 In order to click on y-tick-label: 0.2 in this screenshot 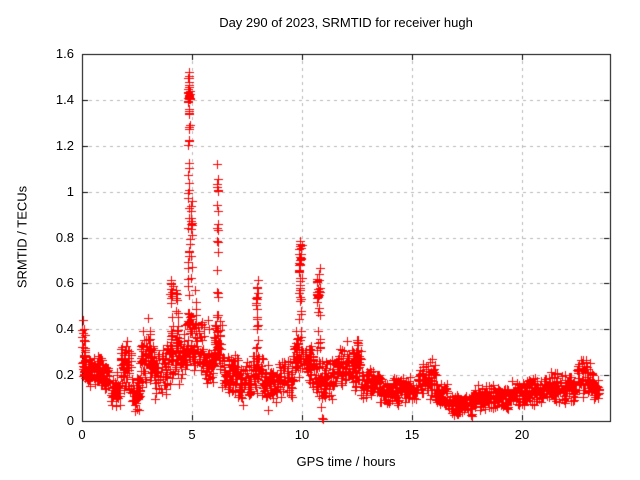, I will do `click(64, 374)`.